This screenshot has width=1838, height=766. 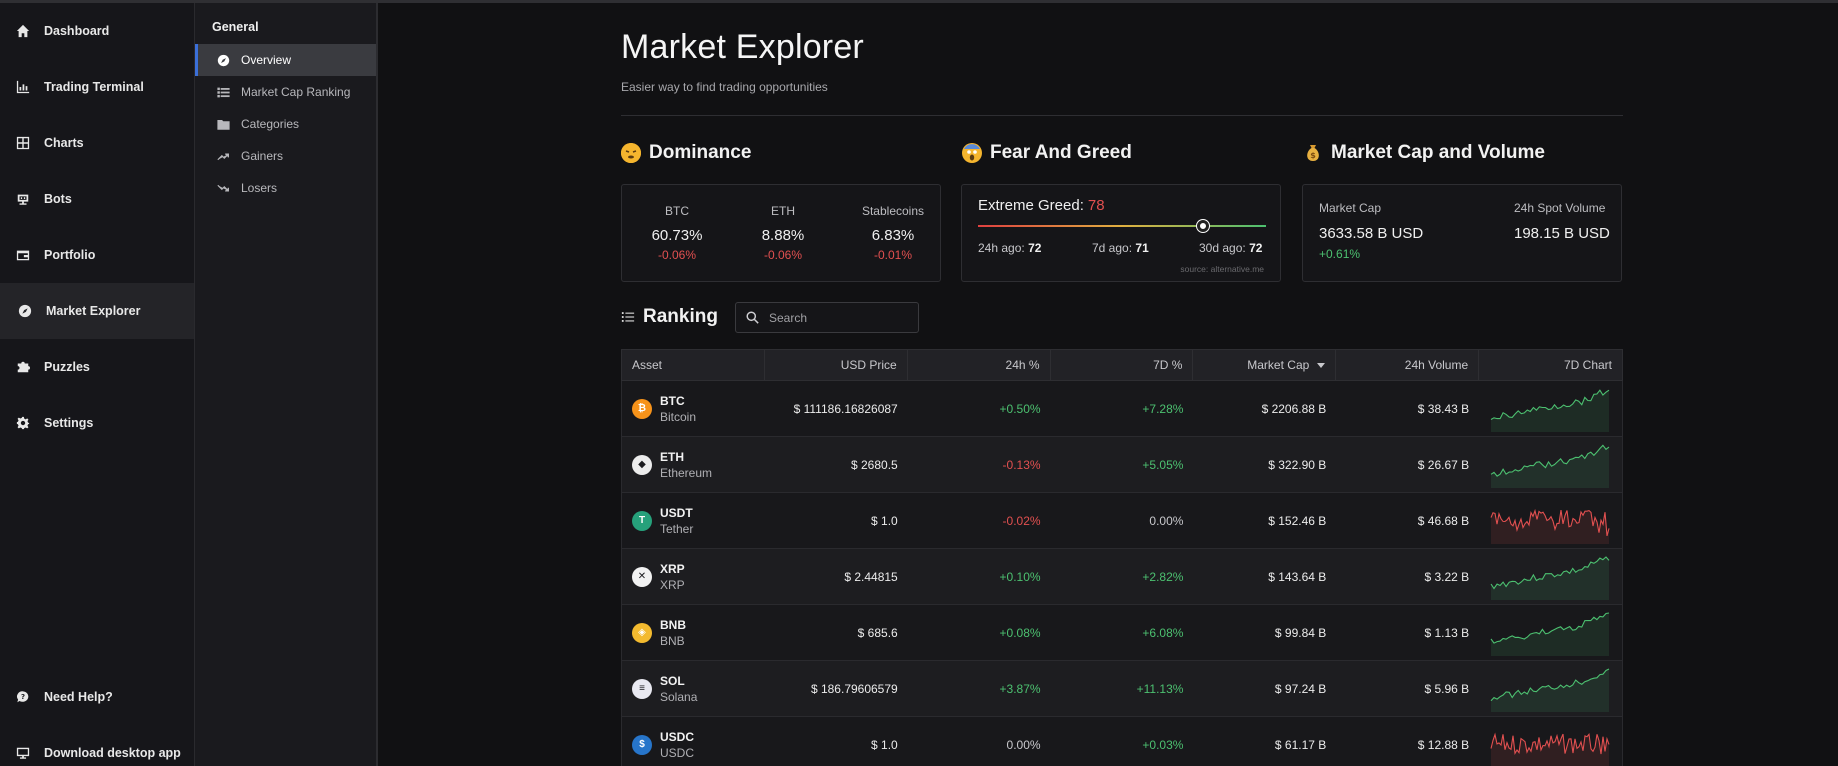 What do you see at coordinates (97, 87) in the screenshot?
I see `nav-item-trading-terminal: Trading Terminal` at bounding box center [97, 87].